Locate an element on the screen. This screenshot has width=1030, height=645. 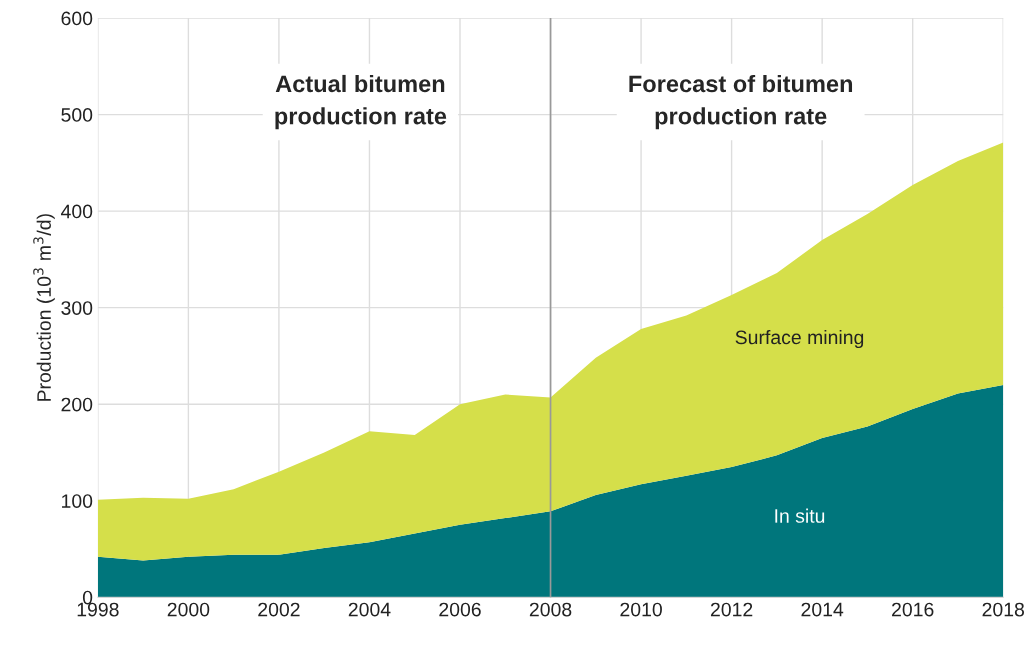
x-tick-label: 2010 is located at coordinates (641, 609).